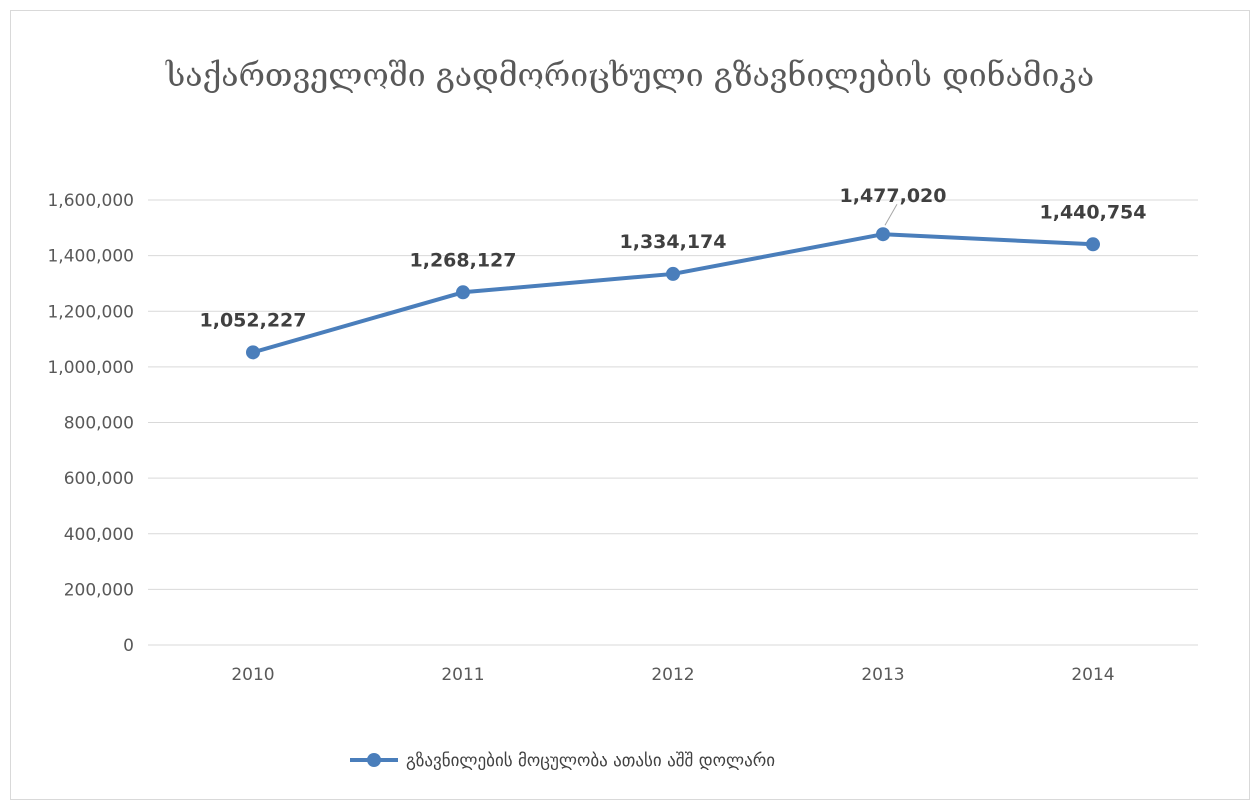  What do you see at coordinates (374, 760) in the screenshot?
I see `legend-marker-swatch` at bounding box center [374, 760].